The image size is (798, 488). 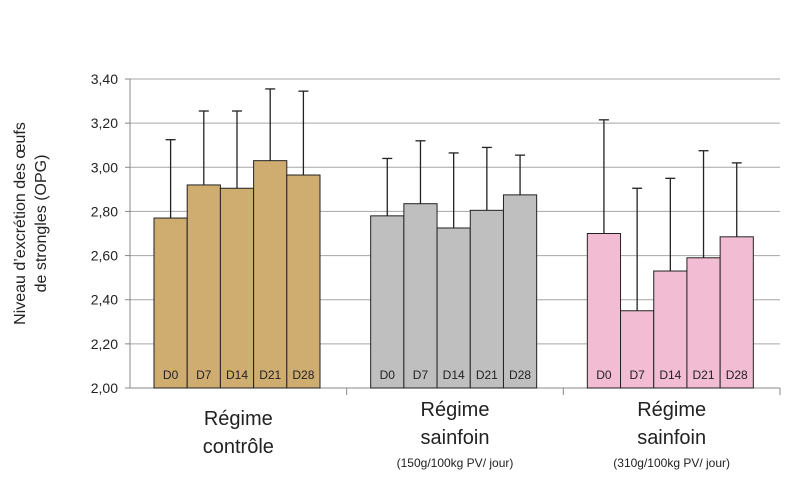 What do you see at coordinates (104, 300) in the screenshot?
I see `y-tick-label: 2,40` at bounding box center [104, 300].